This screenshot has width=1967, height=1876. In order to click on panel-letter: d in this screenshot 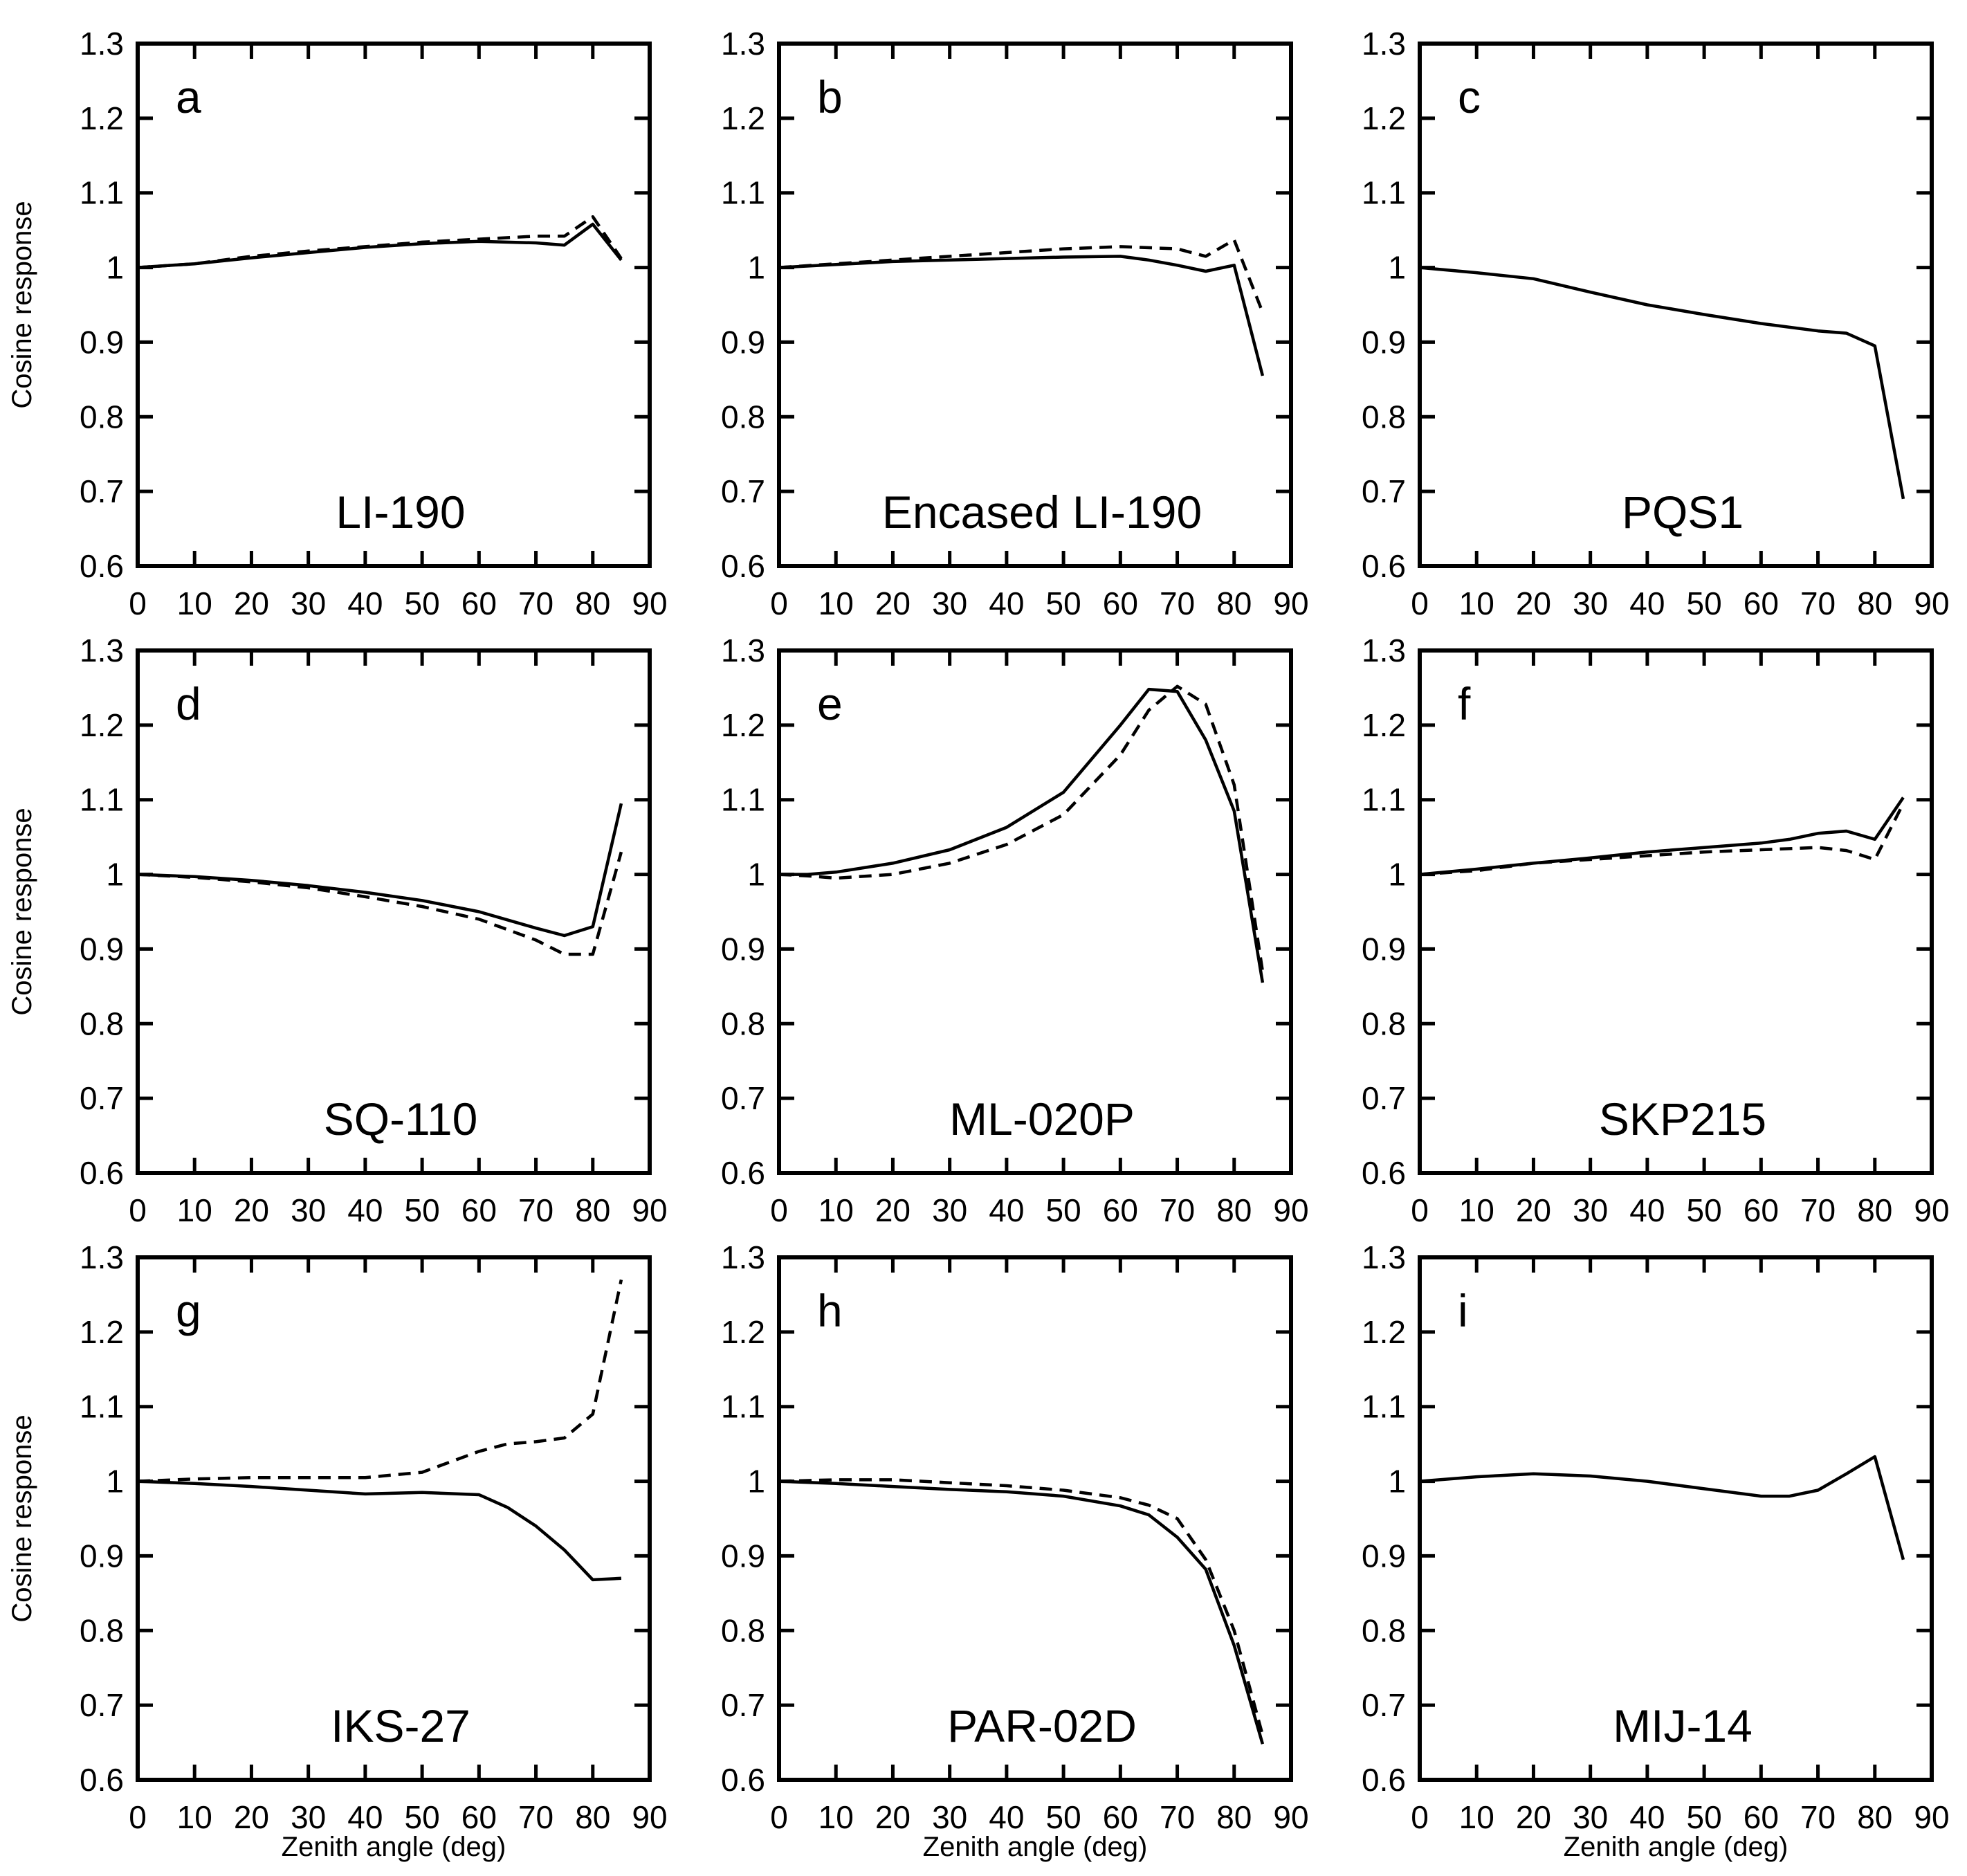, I will do `click(189, 703)`.